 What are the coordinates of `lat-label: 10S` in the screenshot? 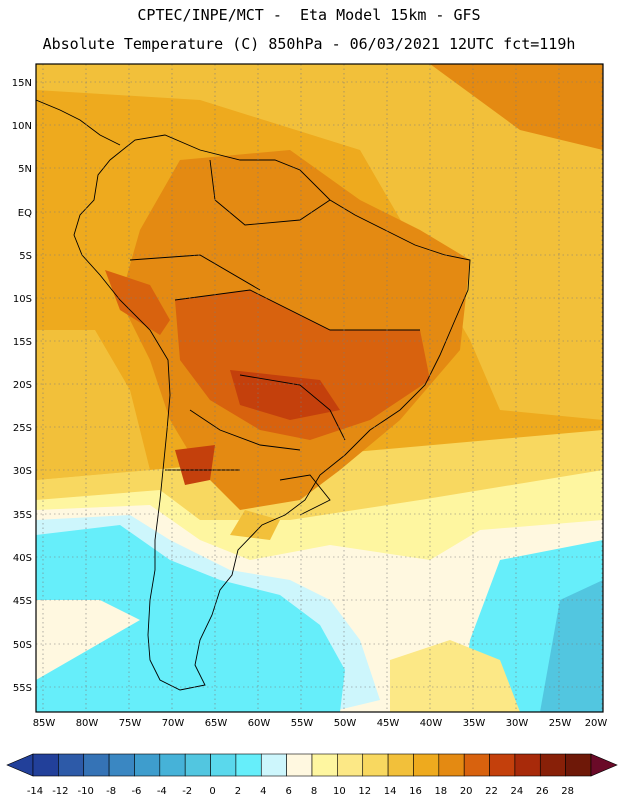 It's located at (22, 299).